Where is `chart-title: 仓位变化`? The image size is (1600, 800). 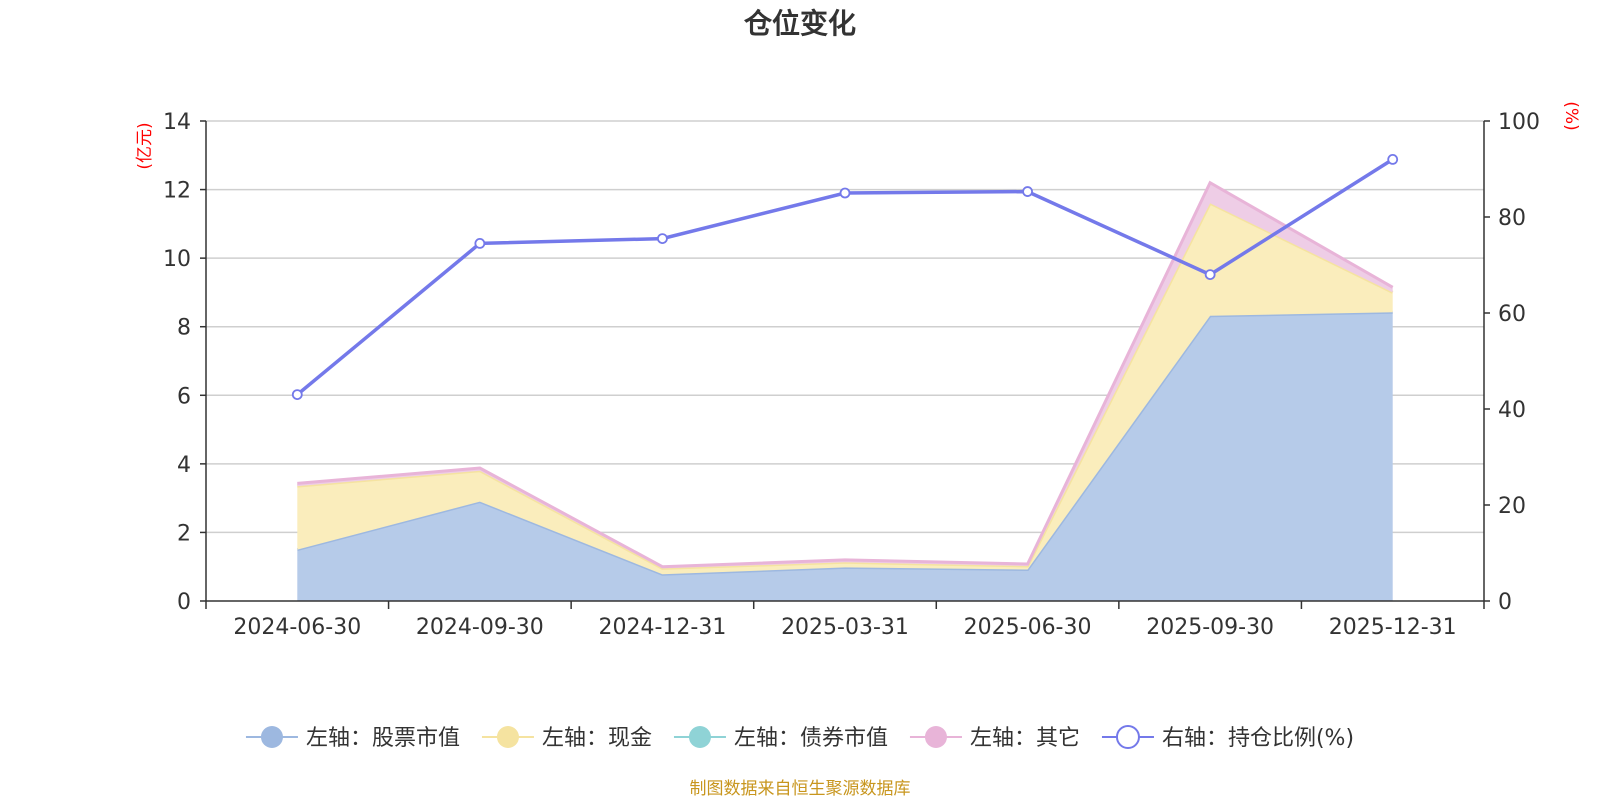 chart-title: 仓位变化 is located at coordinates (800, 23).